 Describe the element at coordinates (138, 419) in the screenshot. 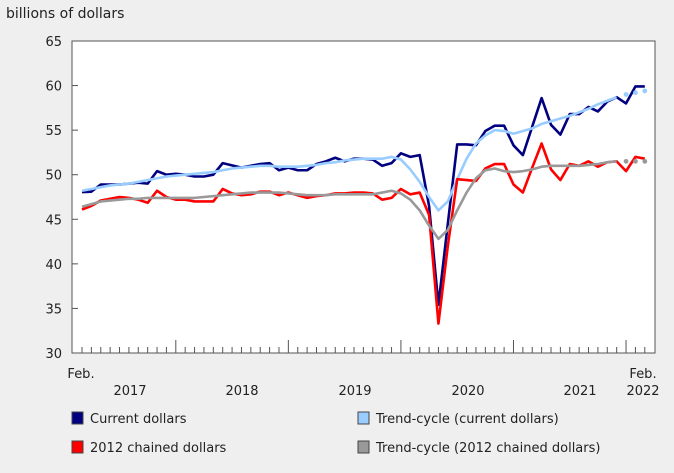

I see `legend-label: Current dollars` at that location.